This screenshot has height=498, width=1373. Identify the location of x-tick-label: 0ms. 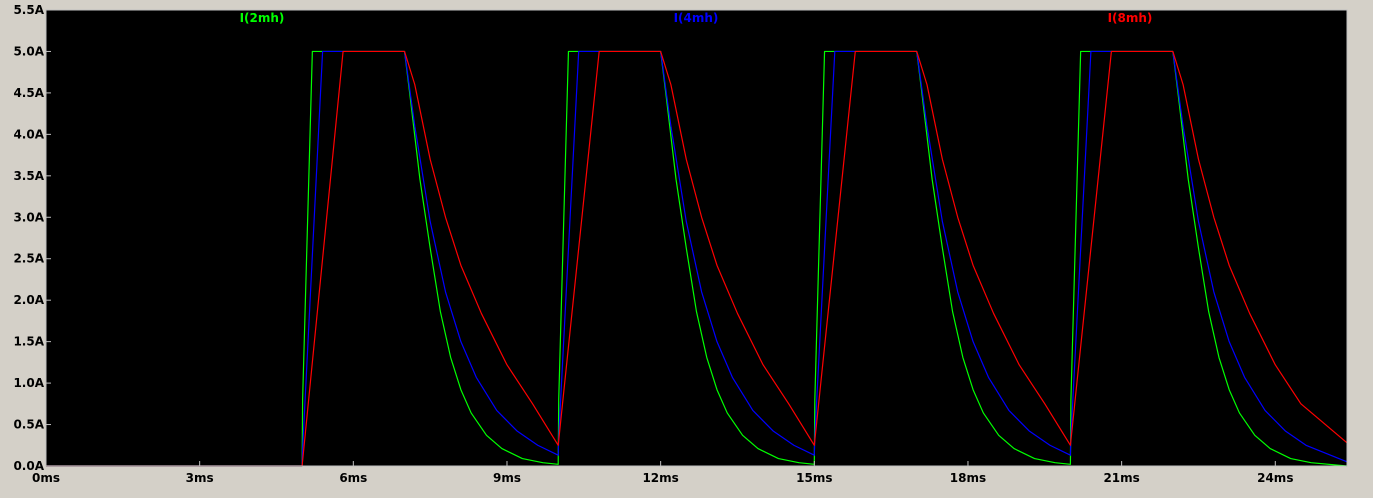
(46, 478).